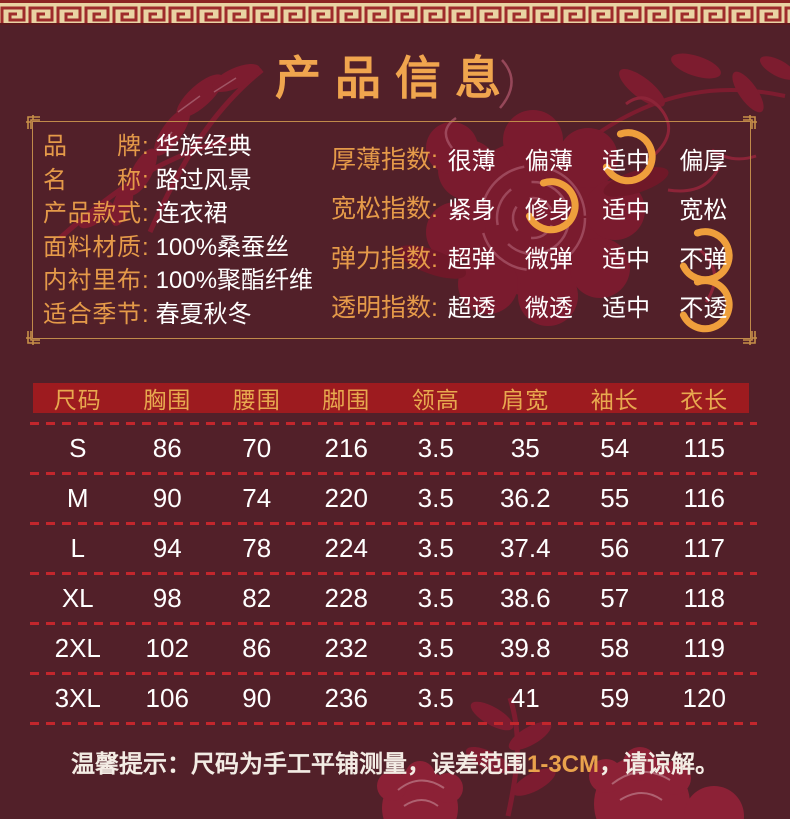 The width and height of the screenshot is (790, 819). What do you see at coordinates (587, 255) in the screenshot?
I see `index-options: 超弹 微弹 适中 不弹` at bounding box center [587, 255].